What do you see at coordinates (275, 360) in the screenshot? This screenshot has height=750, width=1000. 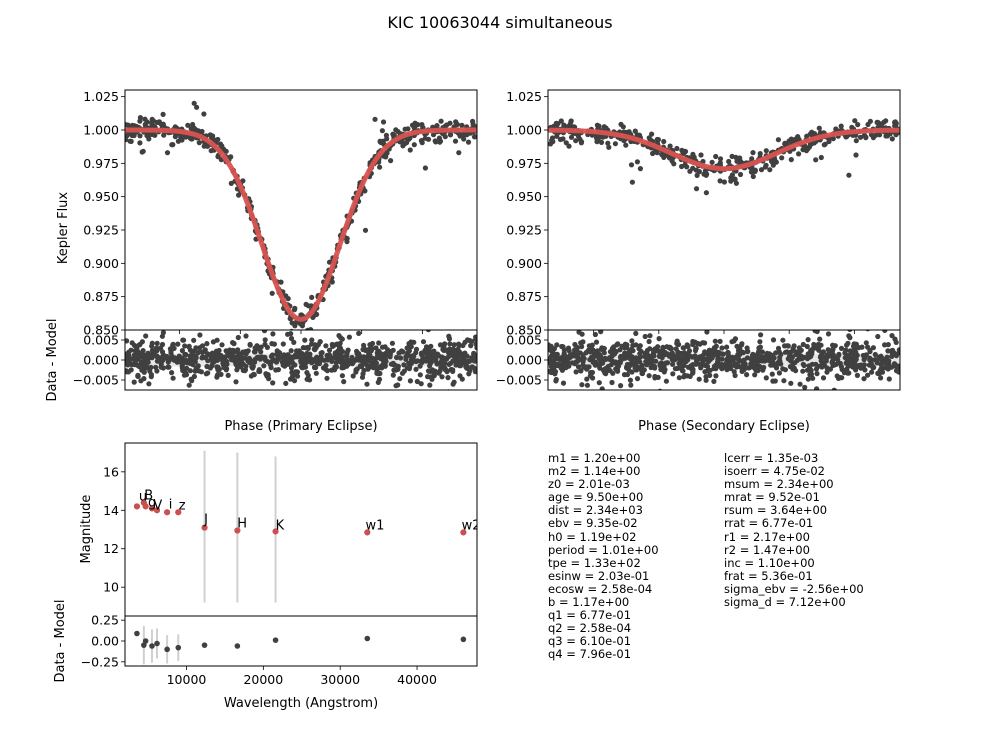 I see `primary-residual-panel: −0.005 0.000 0.005` at bounding box center [275, 360].